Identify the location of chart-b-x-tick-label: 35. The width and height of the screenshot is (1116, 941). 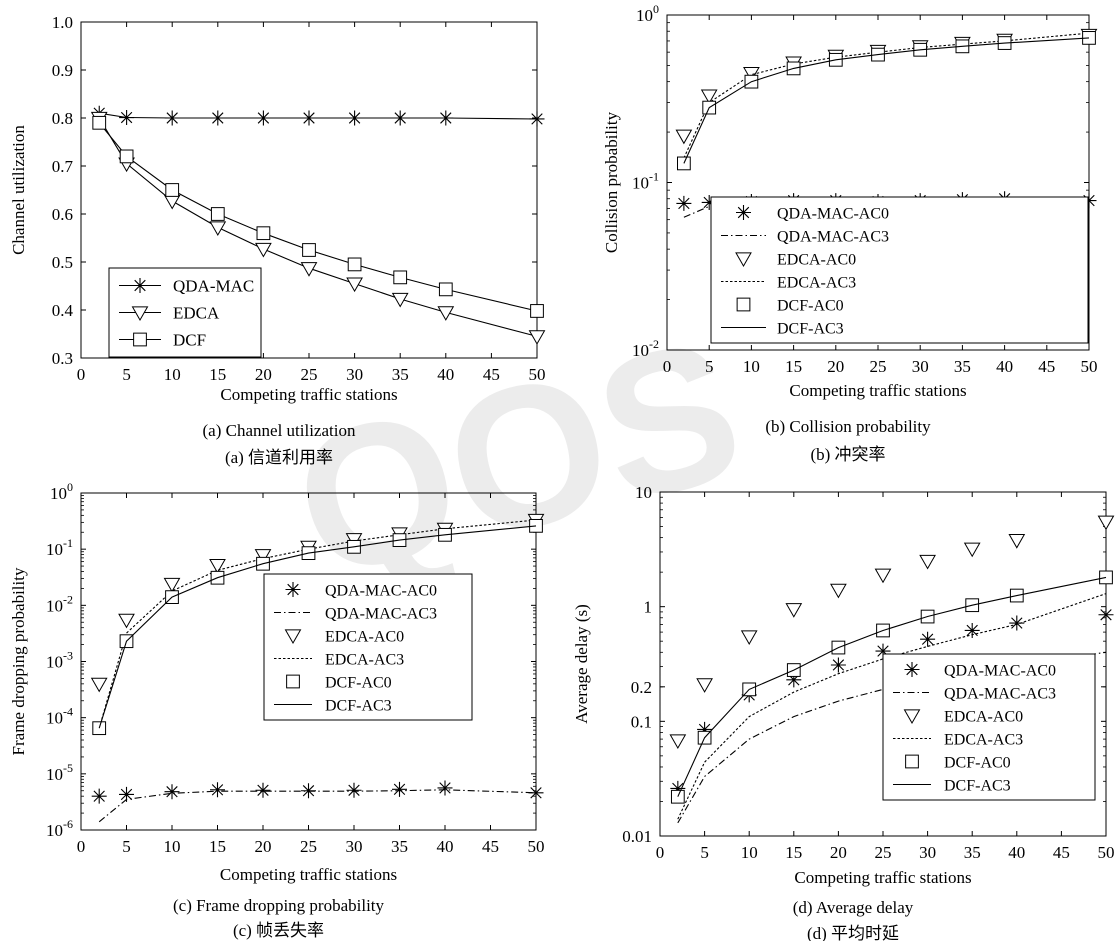
(962, 366).